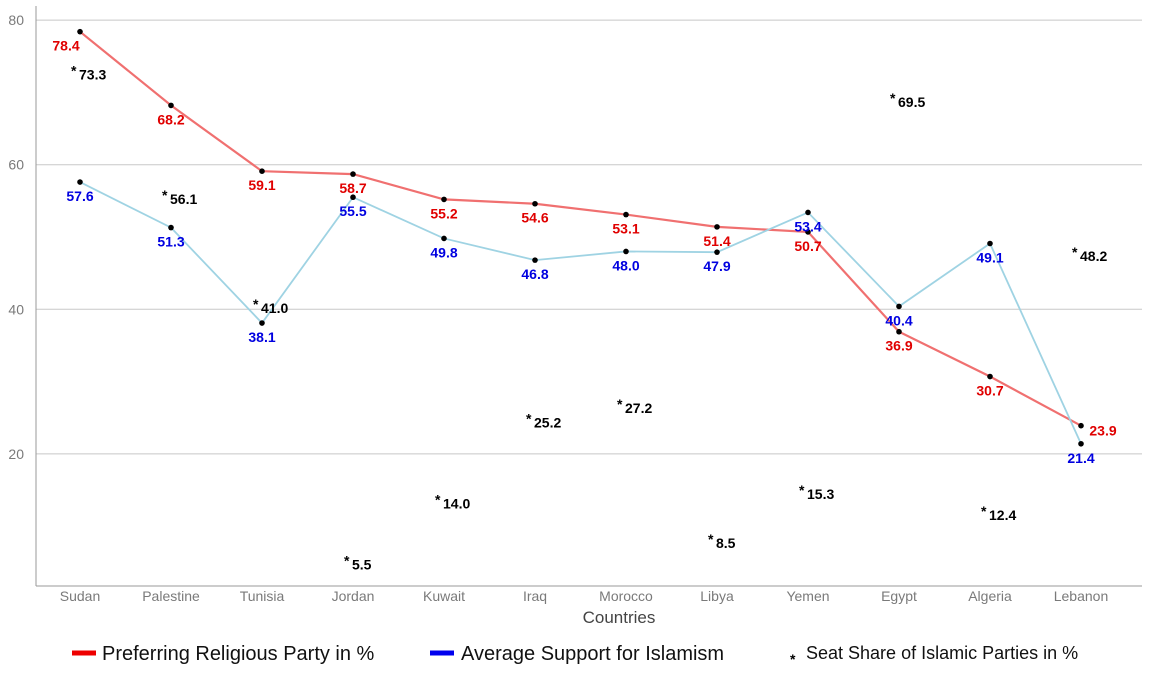 The image size is (1162, 674). I want to click on data-label: 49.8, so click(443, 252).